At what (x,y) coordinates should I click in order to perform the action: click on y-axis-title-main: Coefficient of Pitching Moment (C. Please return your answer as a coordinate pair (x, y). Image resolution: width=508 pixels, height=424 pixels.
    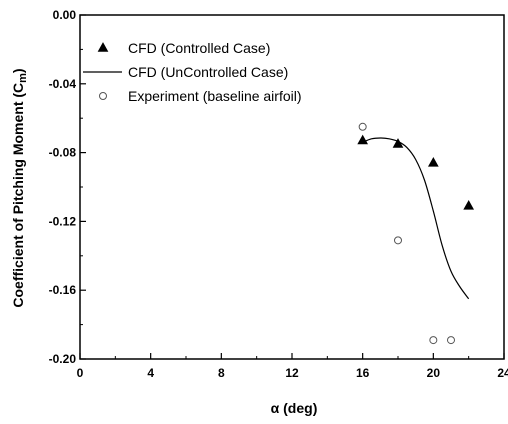
    Looking at the image, I should click on (18, 195).